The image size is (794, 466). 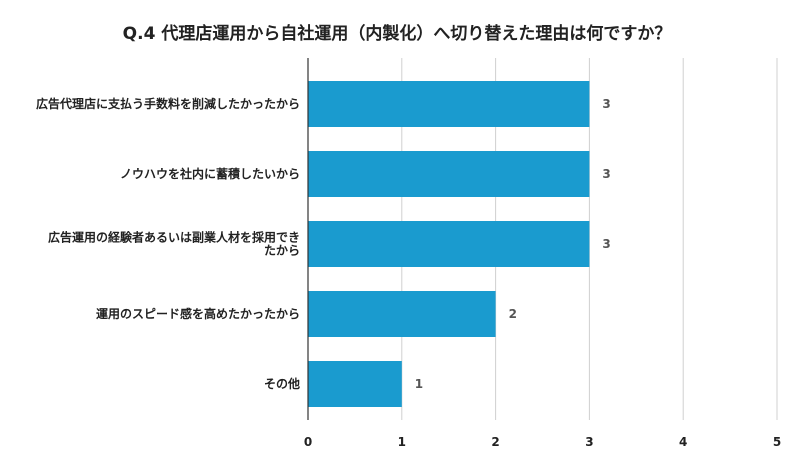 I want to click on x-tick-label: 4, so click(x=683, y=442).